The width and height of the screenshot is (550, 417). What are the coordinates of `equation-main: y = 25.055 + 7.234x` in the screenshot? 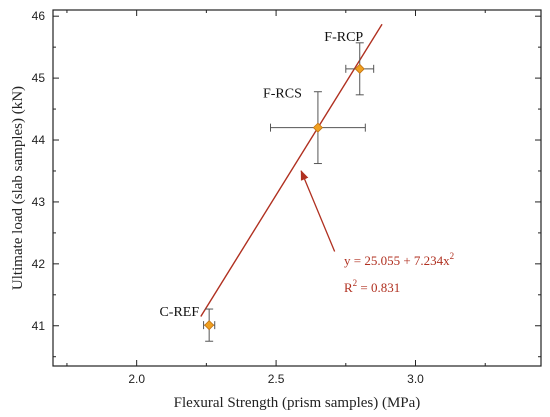 It's located at (397, 260).